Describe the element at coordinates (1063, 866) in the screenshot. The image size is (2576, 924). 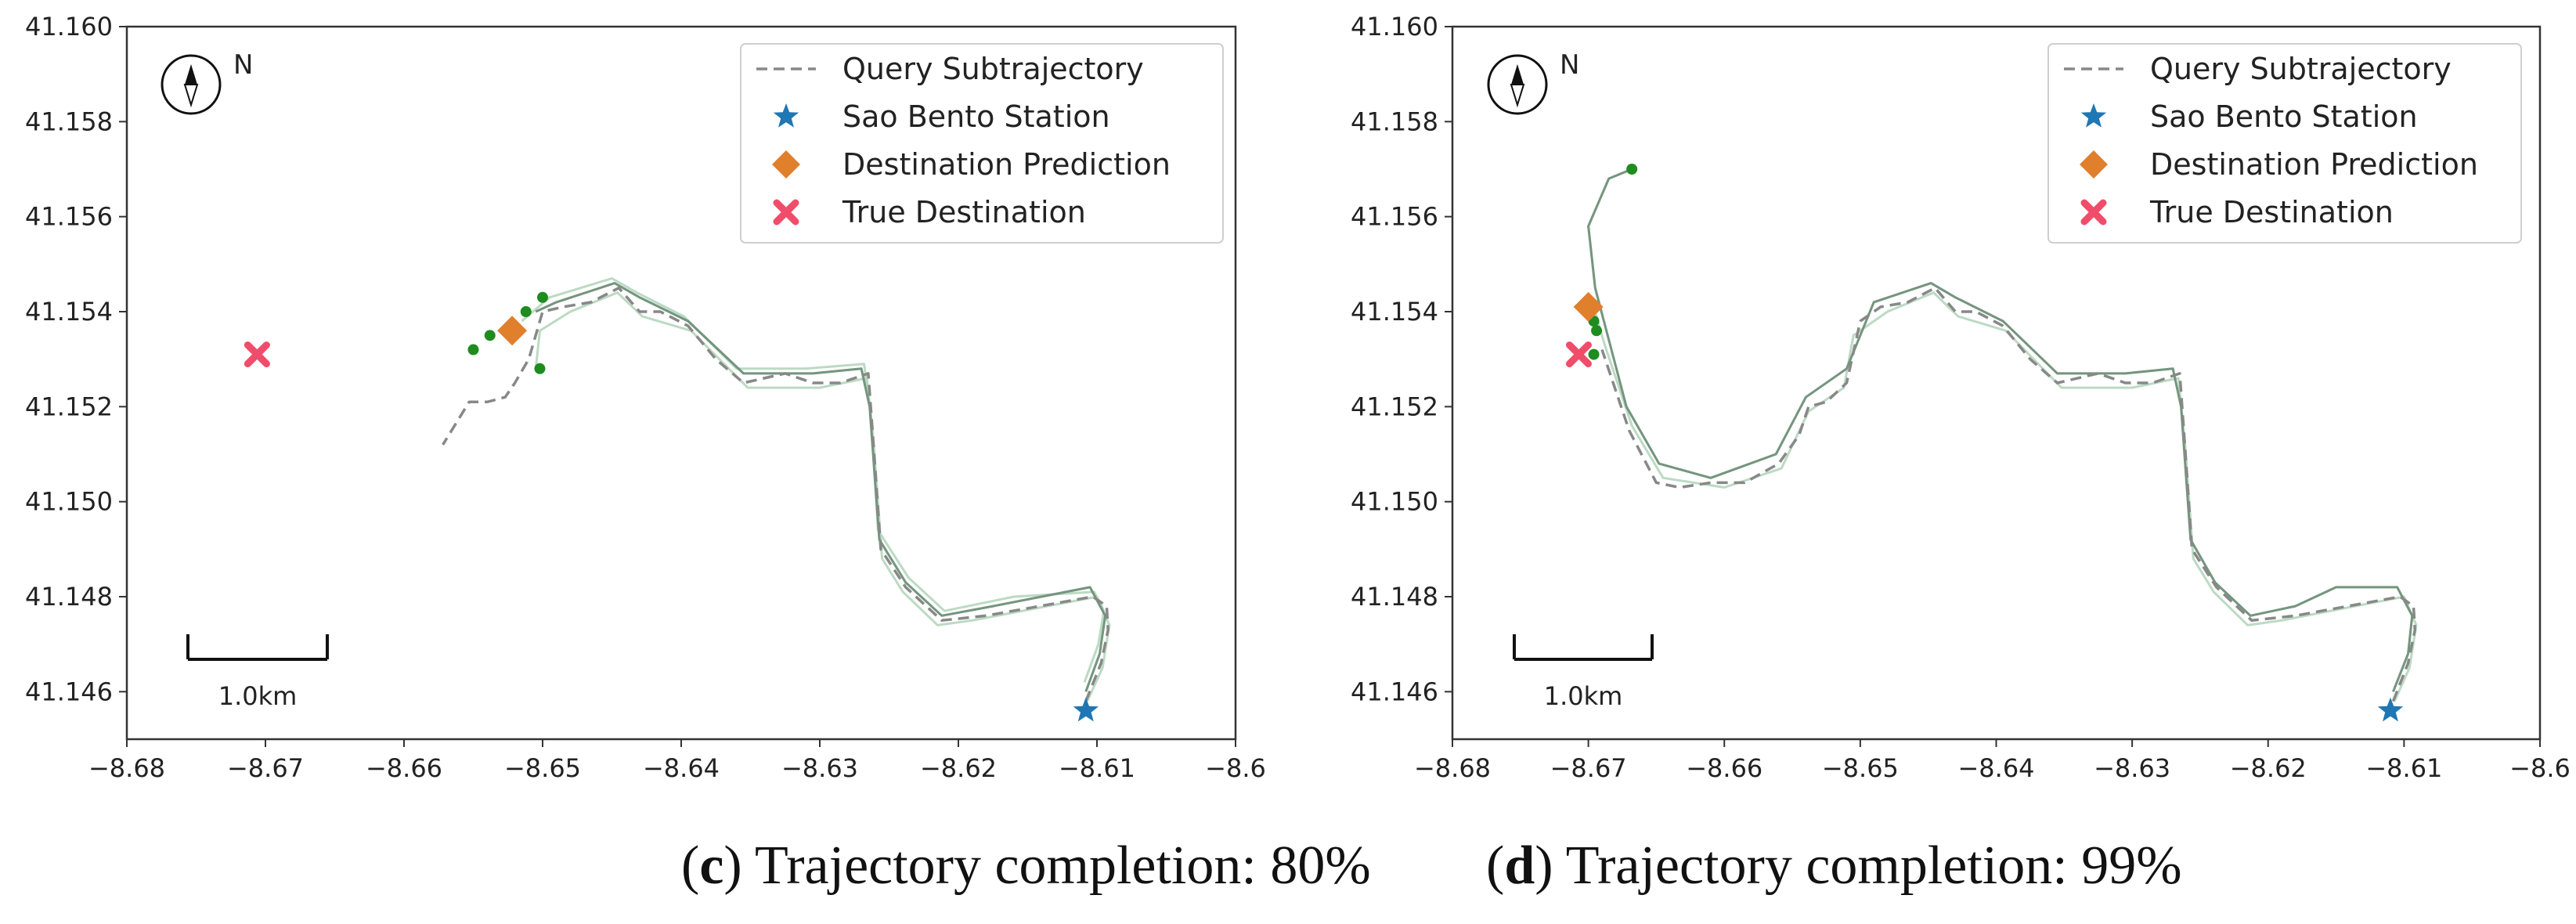
I see `caption-text: Trajectory completion: 80%` at that location.